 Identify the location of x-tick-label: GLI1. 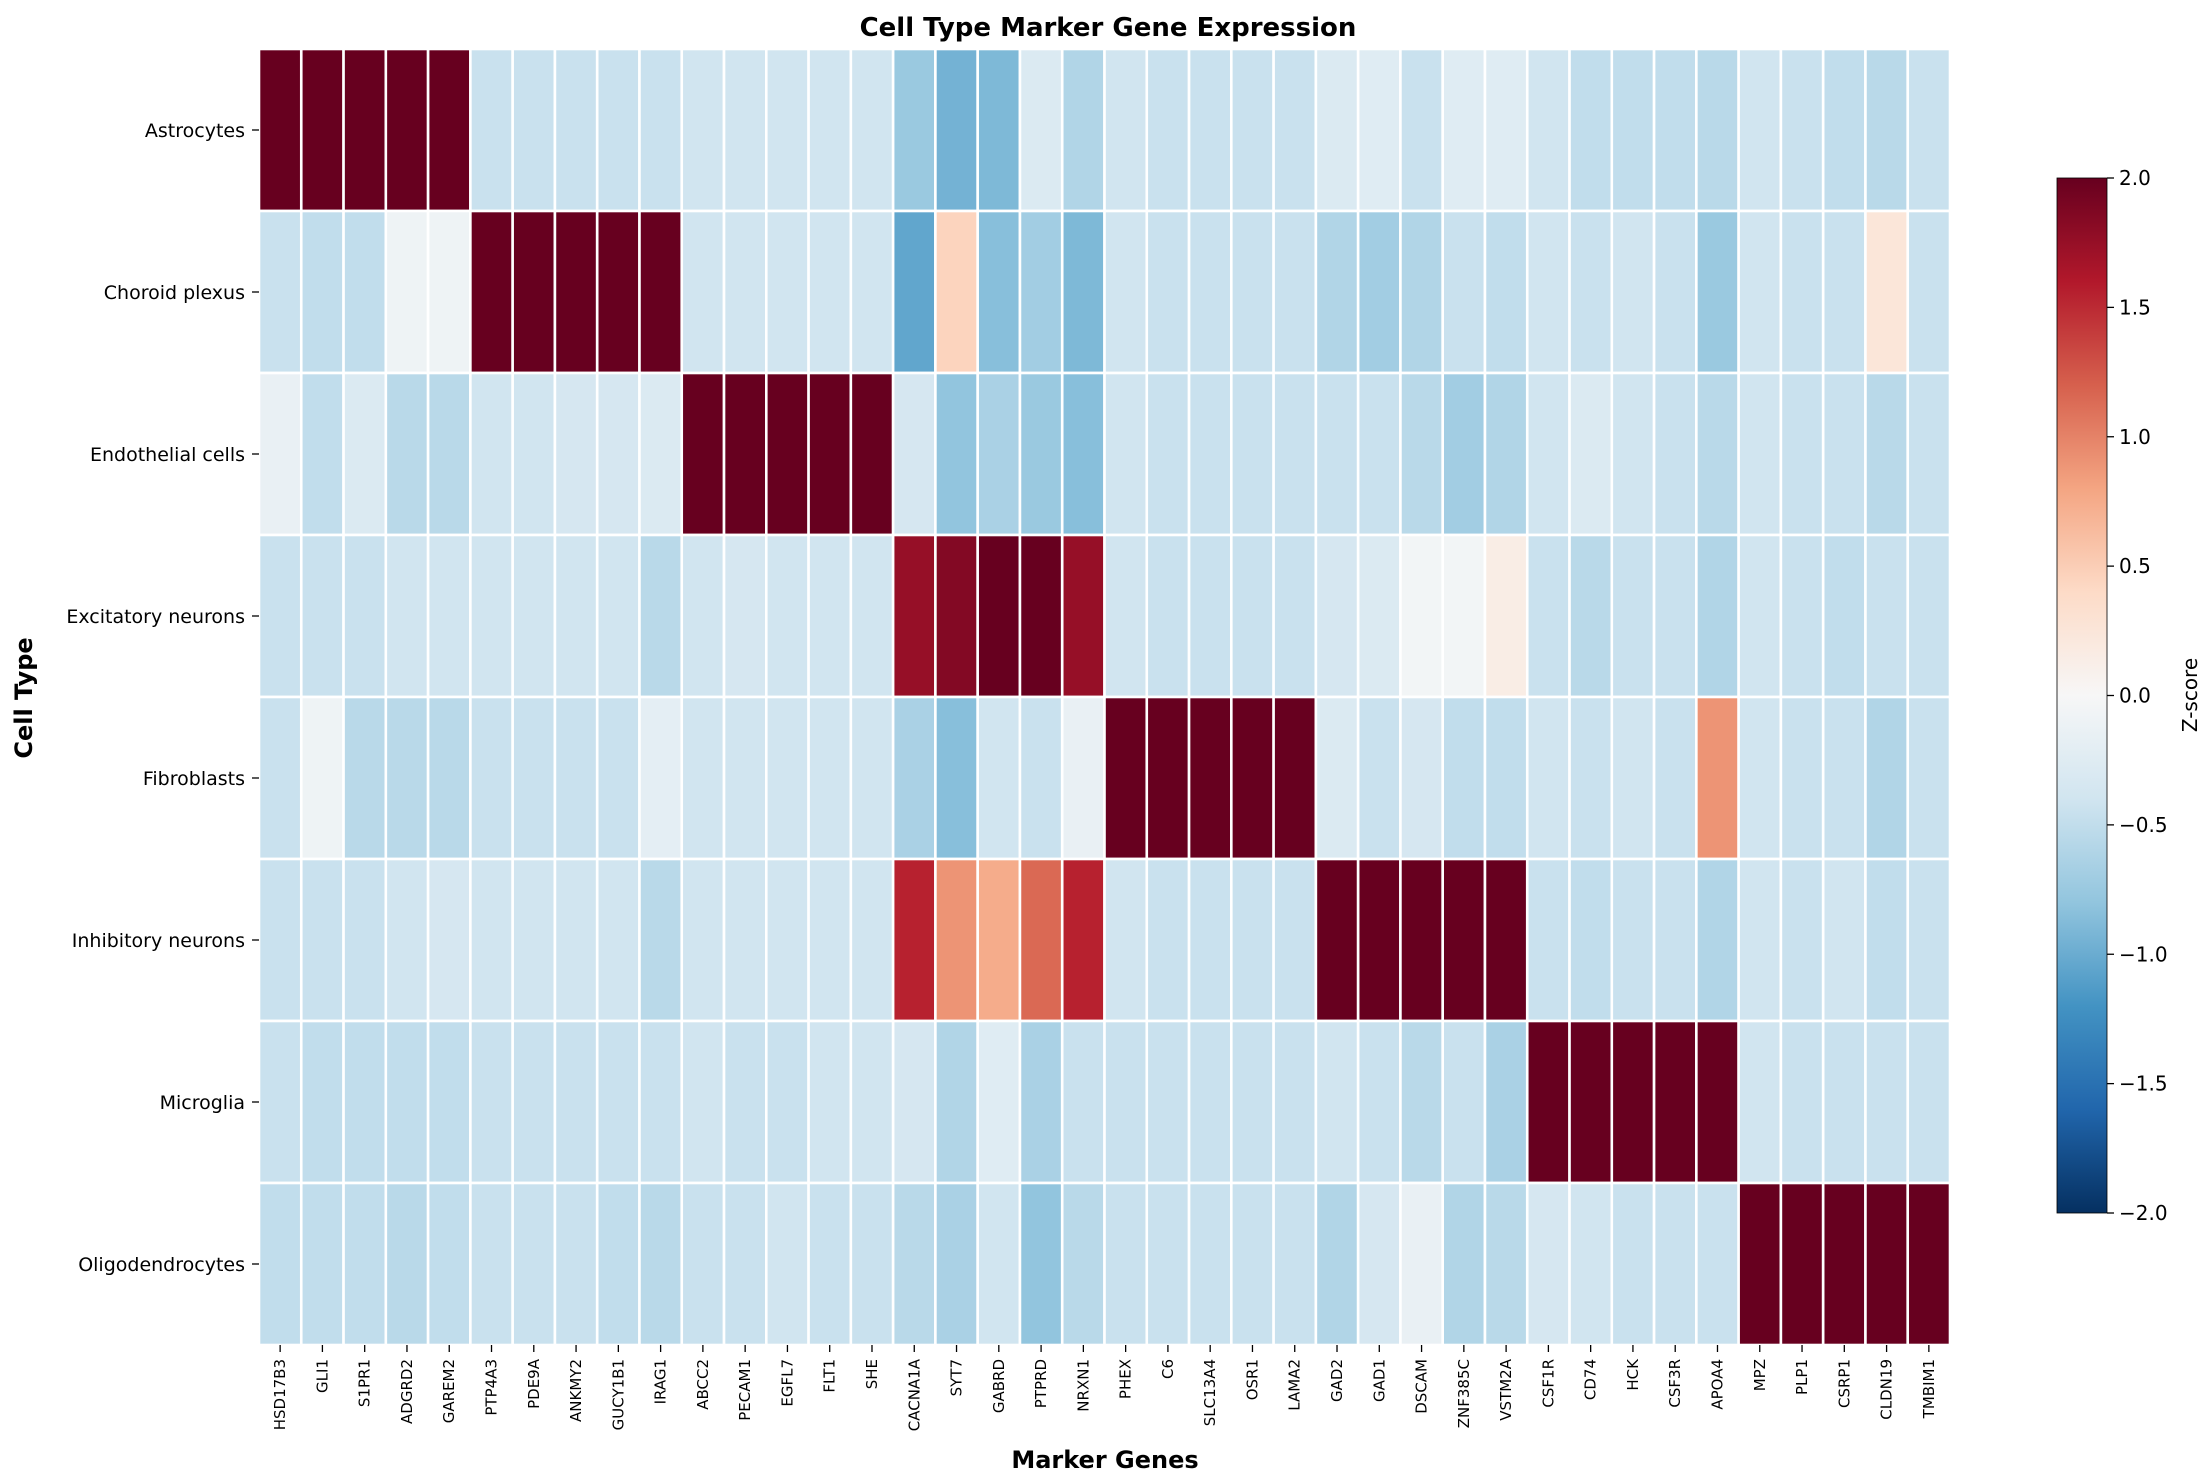
(322, 1376).